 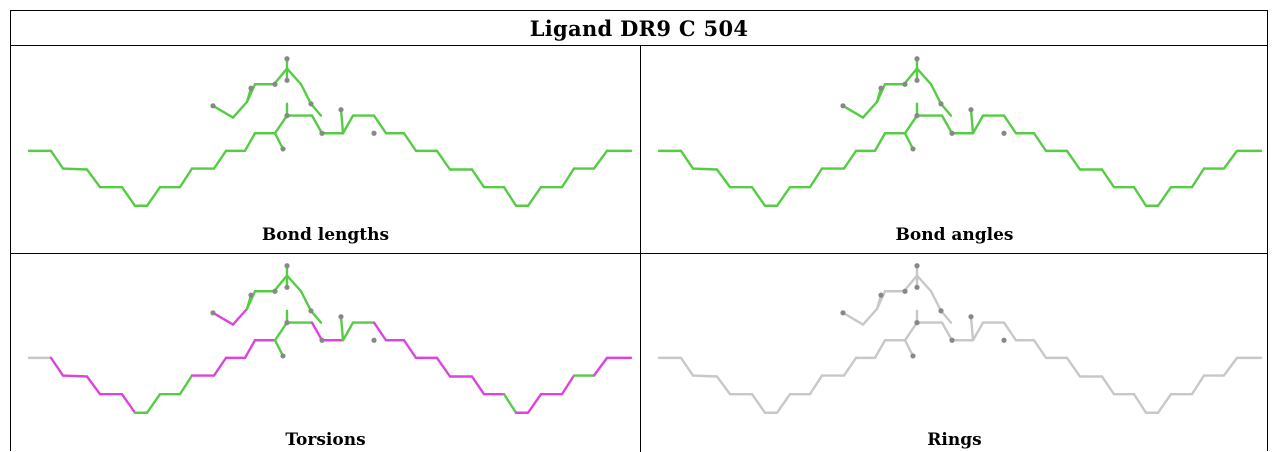 I want to click on ligand-title: Ligand DR9 C 504, so click(x=639, y=28).